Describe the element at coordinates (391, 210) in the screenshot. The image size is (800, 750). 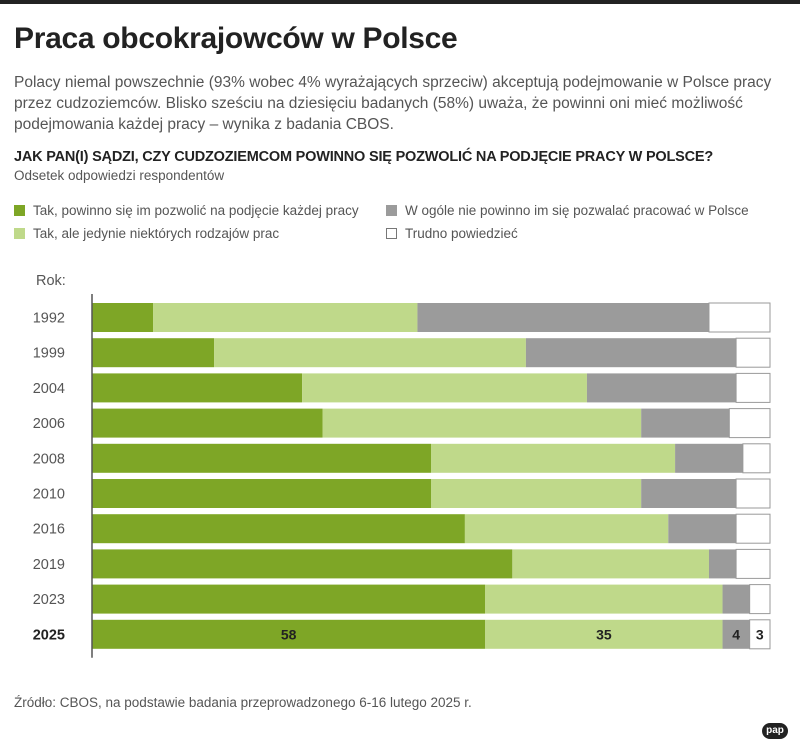
I see `legend-swatch-none` at that location.